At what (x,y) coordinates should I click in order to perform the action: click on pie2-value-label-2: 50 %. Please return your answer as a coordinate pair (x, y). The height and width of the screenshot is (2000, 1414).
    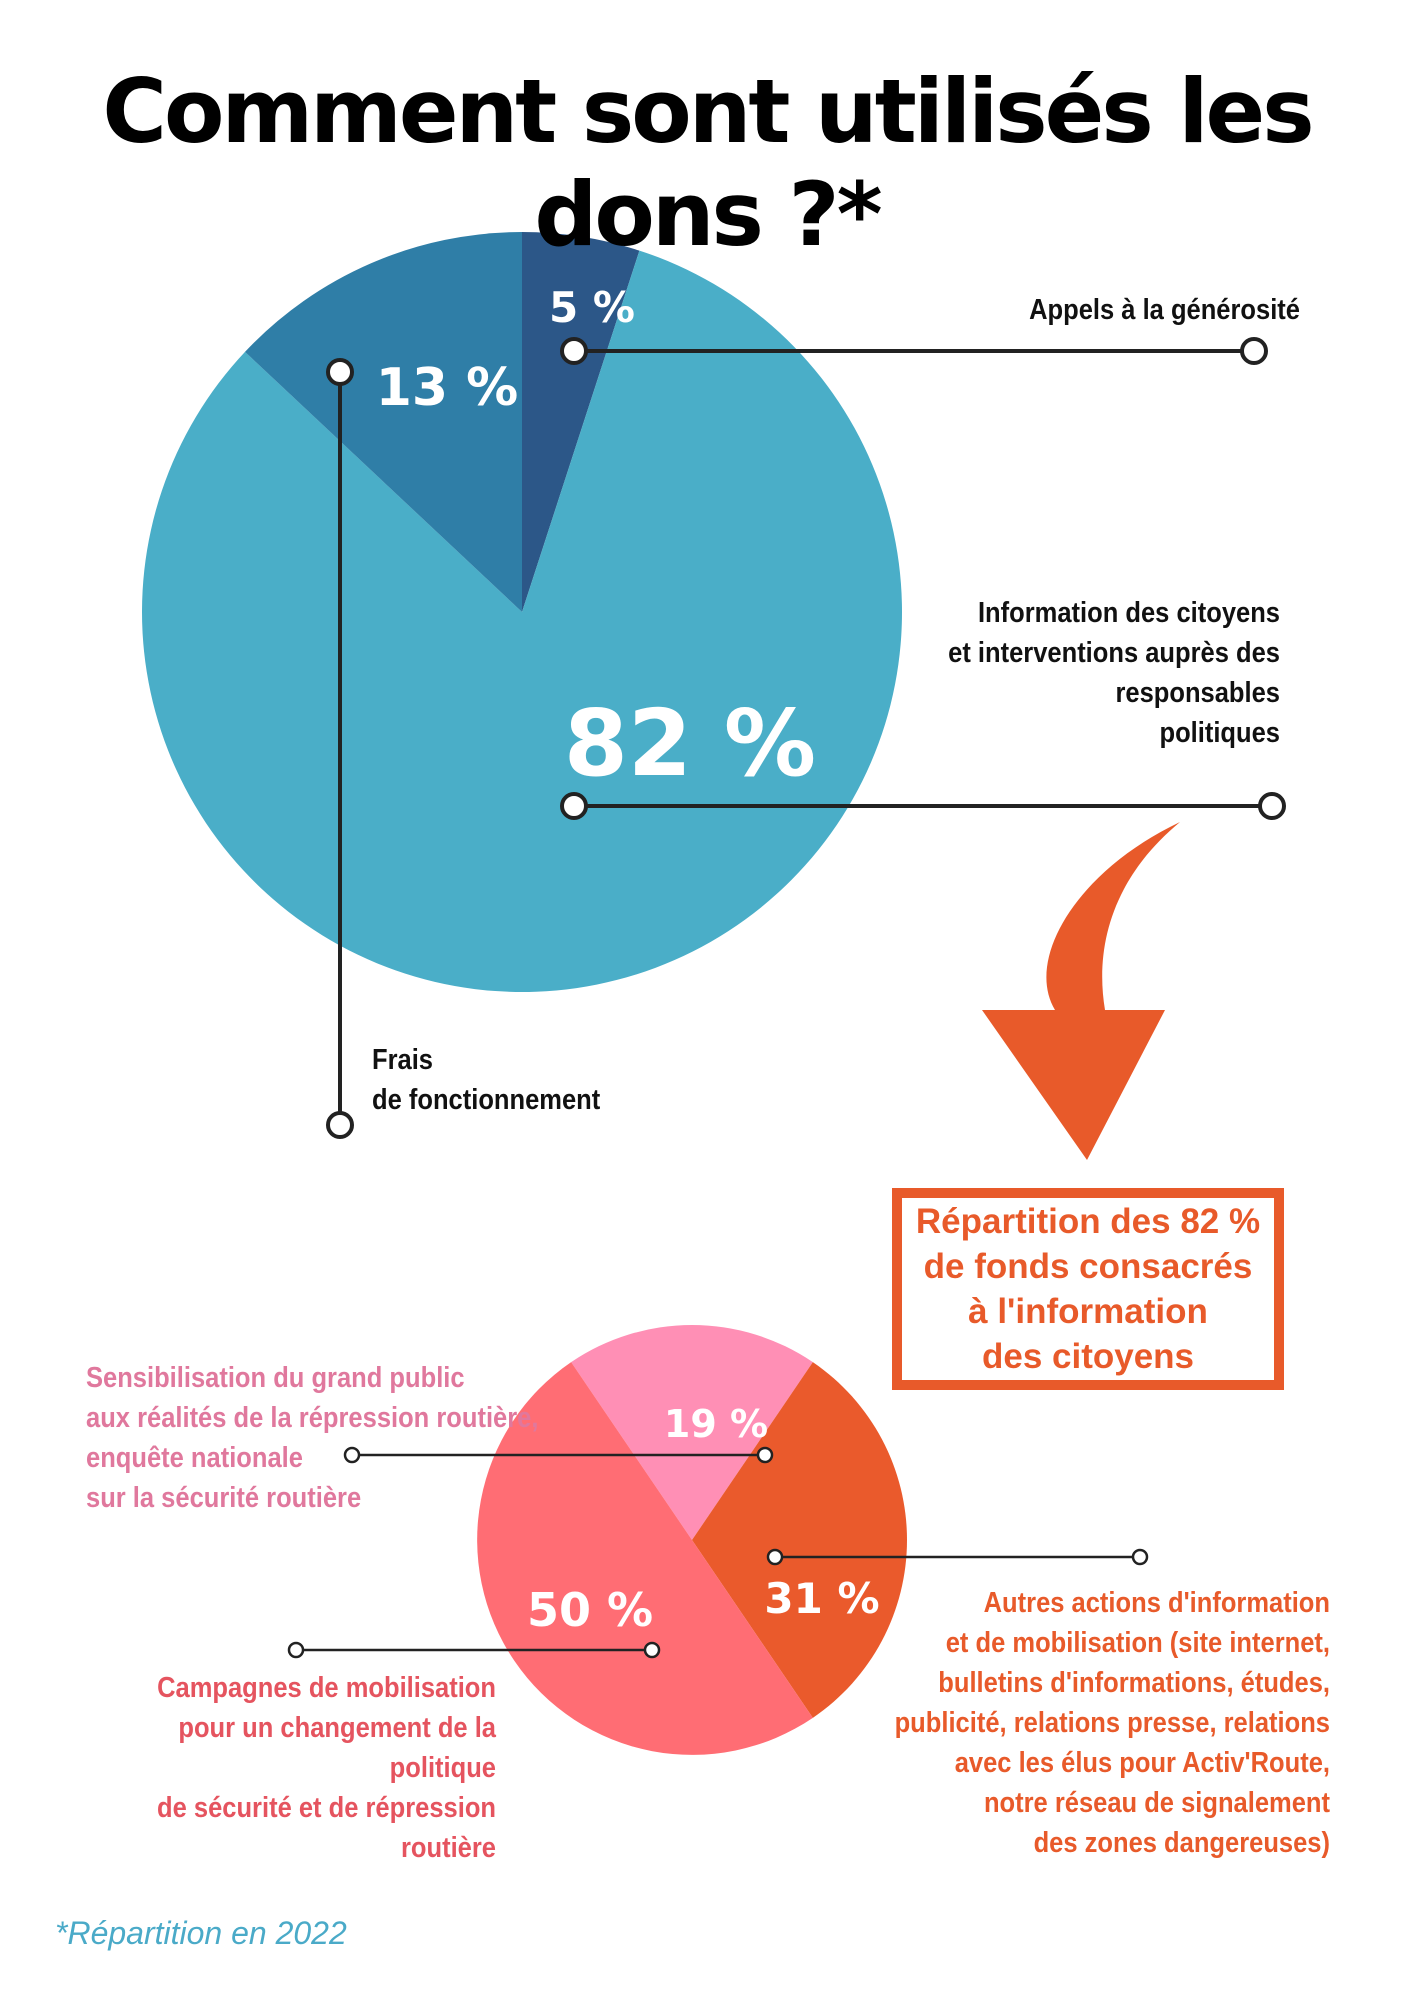
    Looking at the image, I should click on (590, 1610).